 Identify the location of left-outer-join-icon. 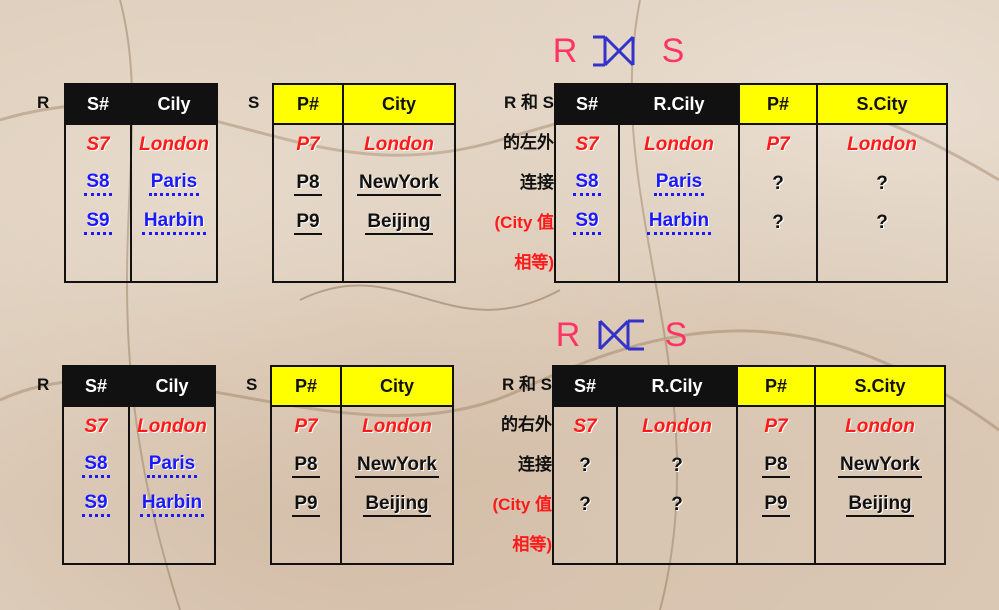
(614, 51).